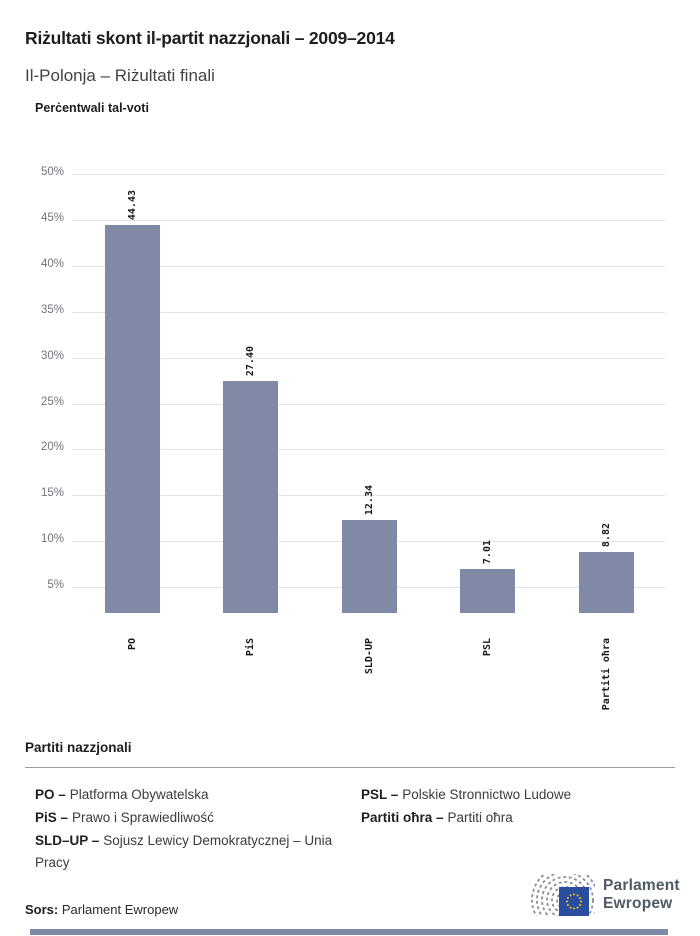 The height and width of the screenshot is (936, 700). Describe the element at coordinates (143, 817) in the screenshot. I see `legend-item-name: Prawo i Sprawiedliwość` at that location.